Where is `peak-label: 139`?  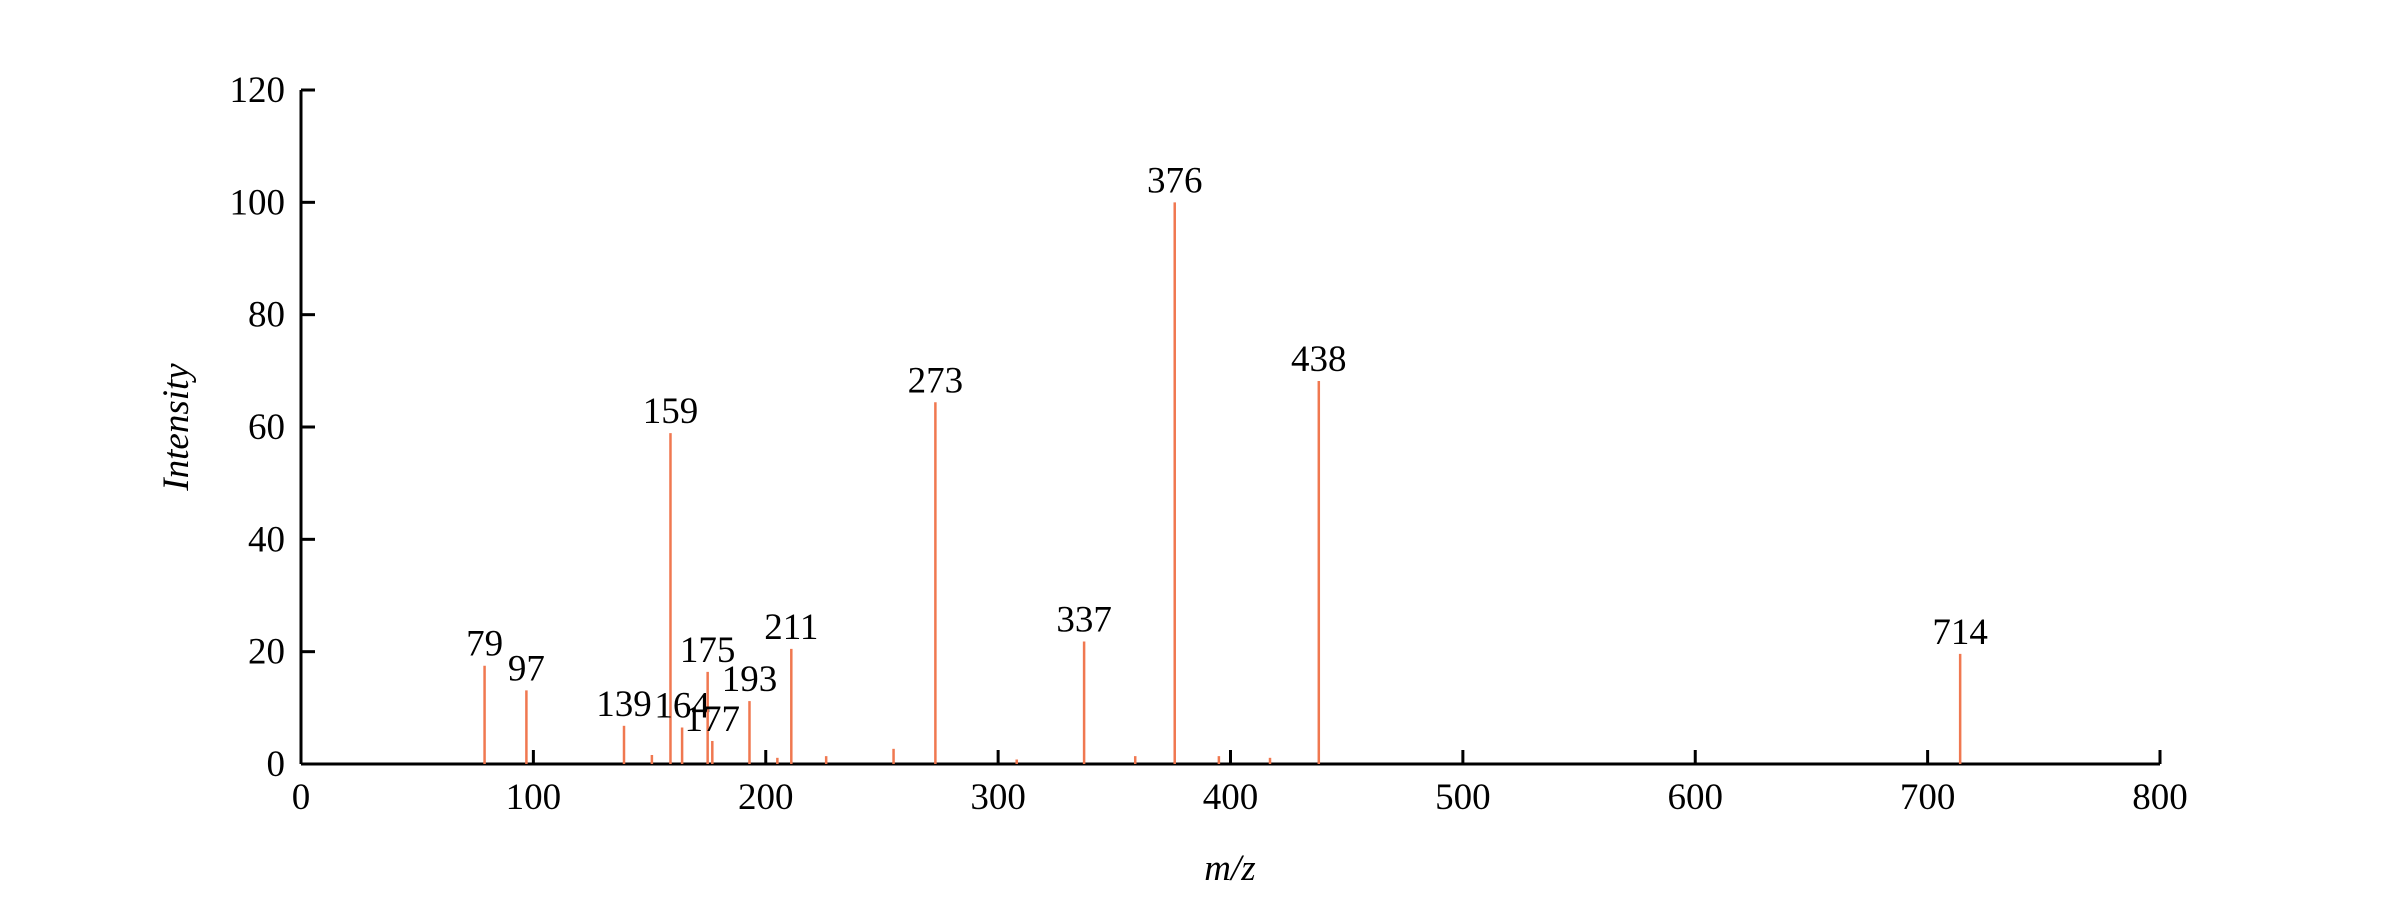 peak-label: 139 is located at coordinates (624, 704).